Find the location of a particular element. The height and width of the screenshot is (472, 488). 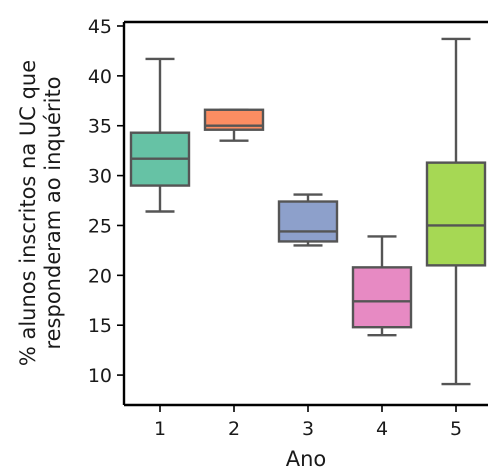

y-tick-label: 45 is located at coordinates (100, 27).